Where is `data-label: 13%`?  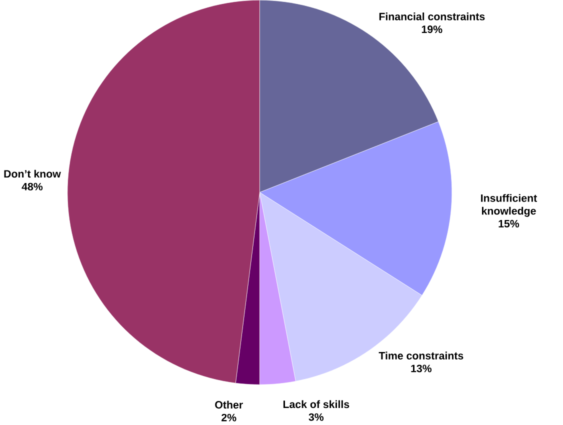 data-label: 13% is located at coordinates (421, 368).